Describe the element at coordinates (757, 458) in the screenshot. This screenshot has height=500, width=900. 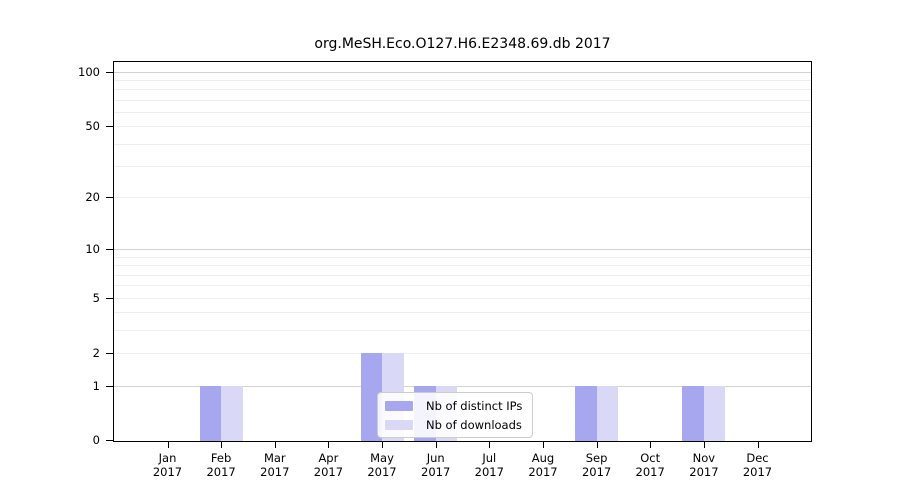
I see `x-label-month-dec: Dec` at that location.